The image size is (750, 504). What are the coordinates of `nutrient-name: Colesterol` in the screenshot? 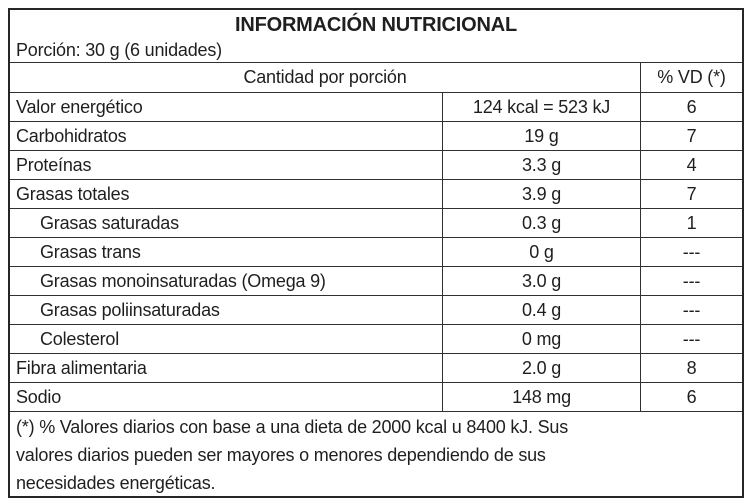 It's located at (80, 339).